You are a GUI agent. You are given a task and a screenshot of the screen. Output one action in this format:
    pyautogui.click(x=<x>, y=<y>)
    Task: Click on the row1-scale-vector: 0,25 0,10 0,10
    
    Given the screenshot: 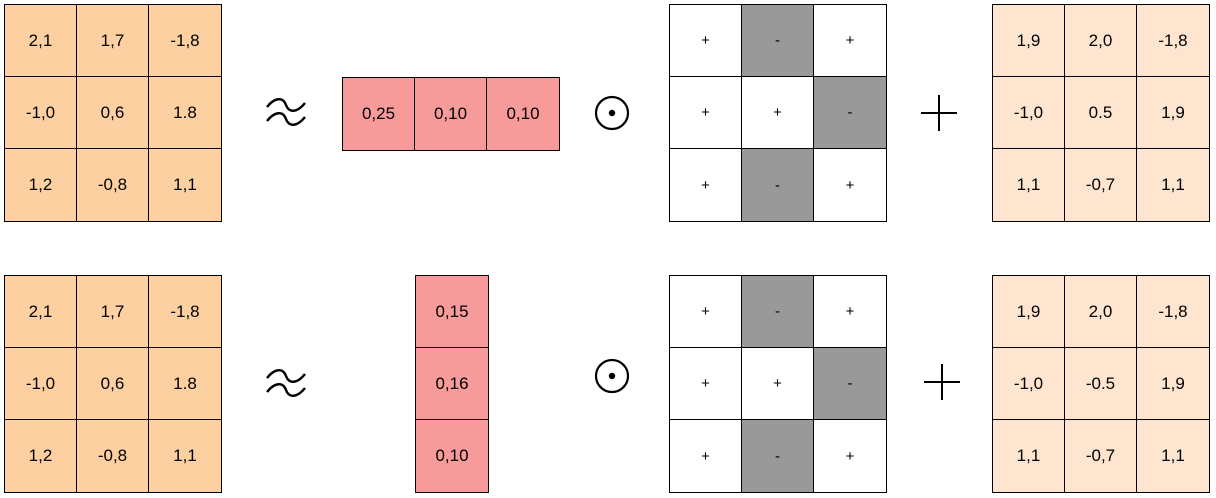 What is the action you would take?
    pyautogui.click(x=451, y=114)
    